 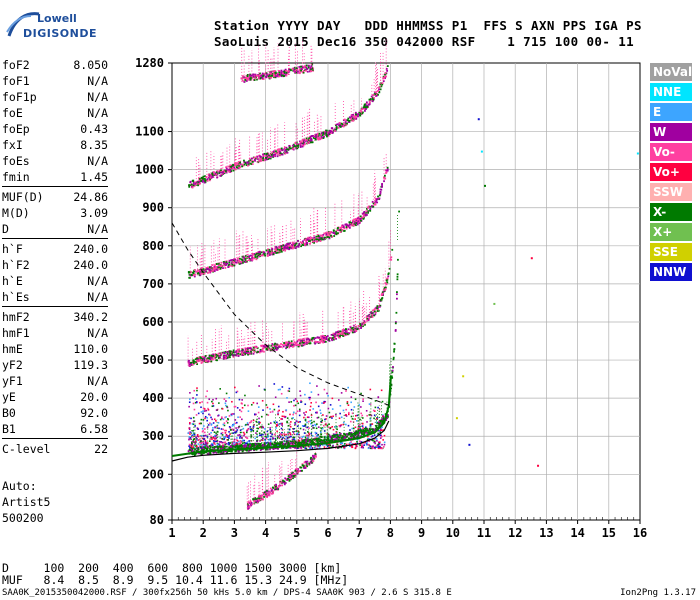 What do you see at coordinates (94, 413) in the screenshot?
I see `param-value: 92.0` at bounding box center [94, 413].